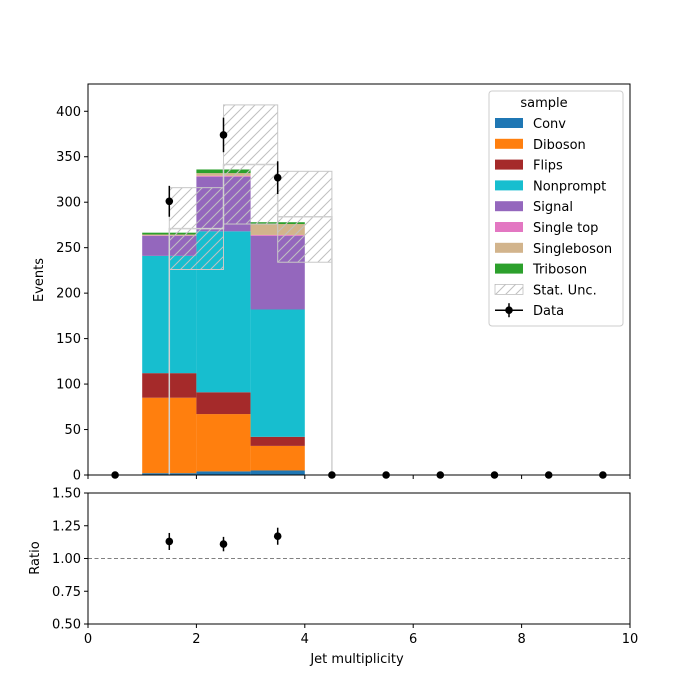 This screenshot has width=700, height=700. I want to click on legend-swatch-triboson, so click(509, 268).